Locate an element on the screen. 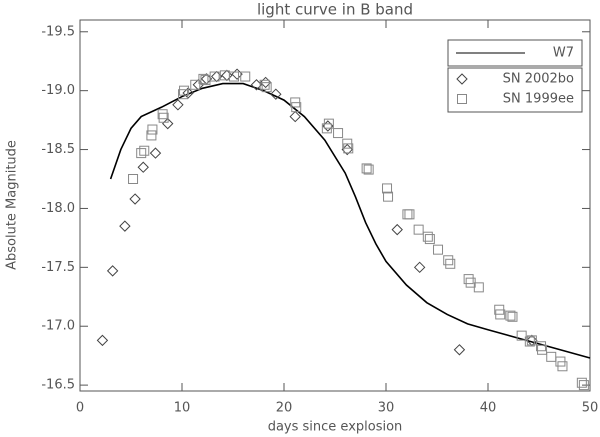 The image size is (600, 437). y-tick-label: -18.0 is located at coordinates (58, 208).